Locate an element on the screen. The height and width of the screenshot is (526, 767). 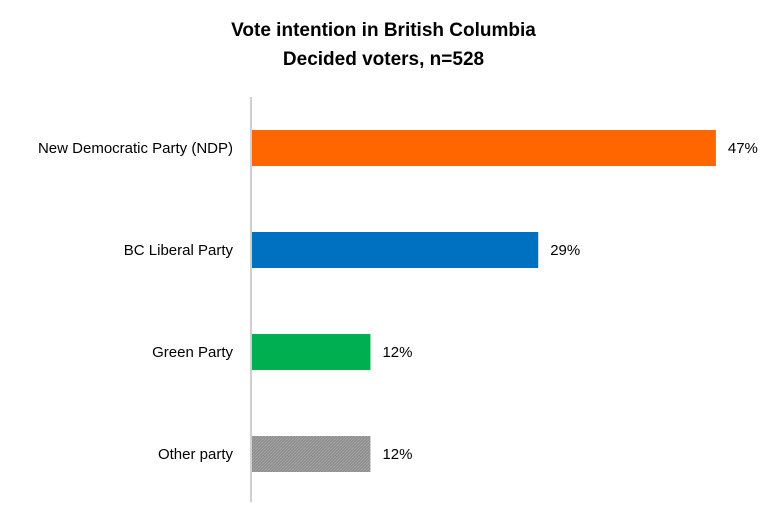
category-label-4: Other party is located at coordinates (196, 454).